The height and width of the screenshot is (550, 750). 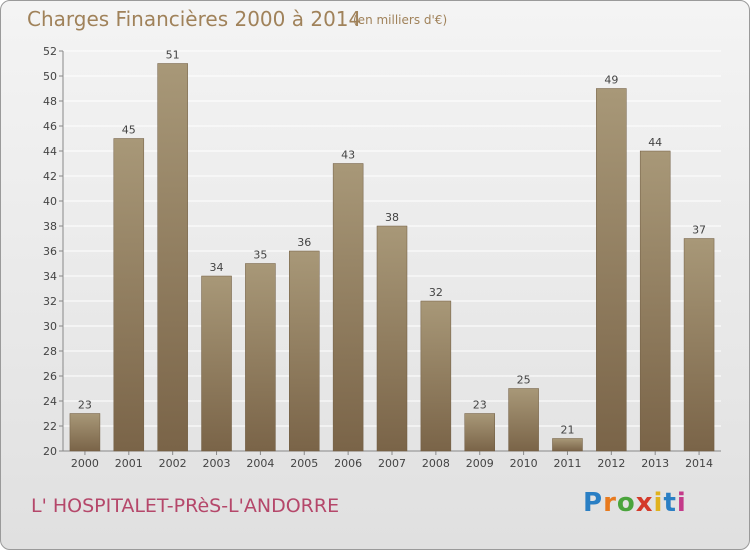 What do you see at coordinates (655, 463) in the screenshot?
I see `x-tick-label: 2013` at bounding box center [655, 463].